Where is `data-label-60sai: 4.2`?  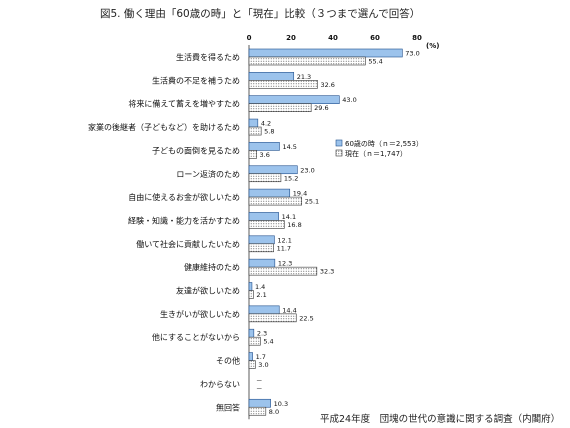 data-label-60sai: 4.2 is located at coordinates (266, 124).